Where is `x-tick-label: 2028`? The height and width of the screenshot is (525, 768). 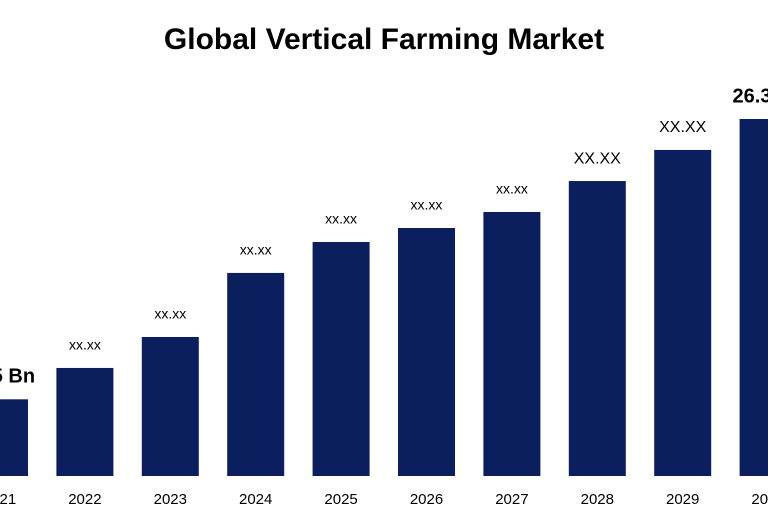
x-tick-label: 2028 is located at coordinates (597, 499).